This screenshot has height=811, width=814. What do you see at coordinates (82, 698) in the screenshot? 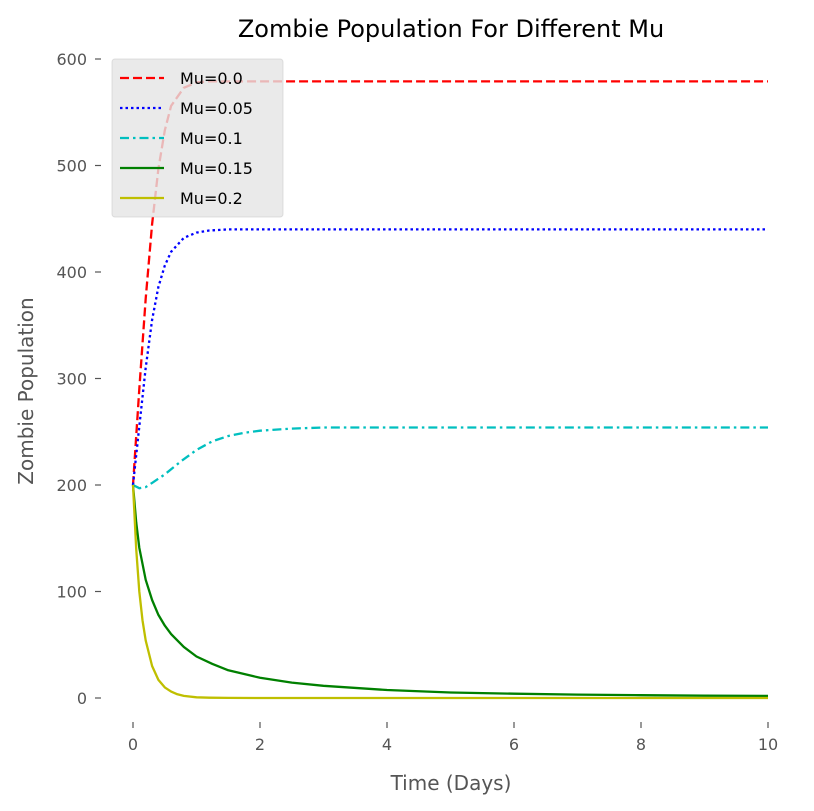
I see `y-tick-label: 0` at bounding box center [82, 698].